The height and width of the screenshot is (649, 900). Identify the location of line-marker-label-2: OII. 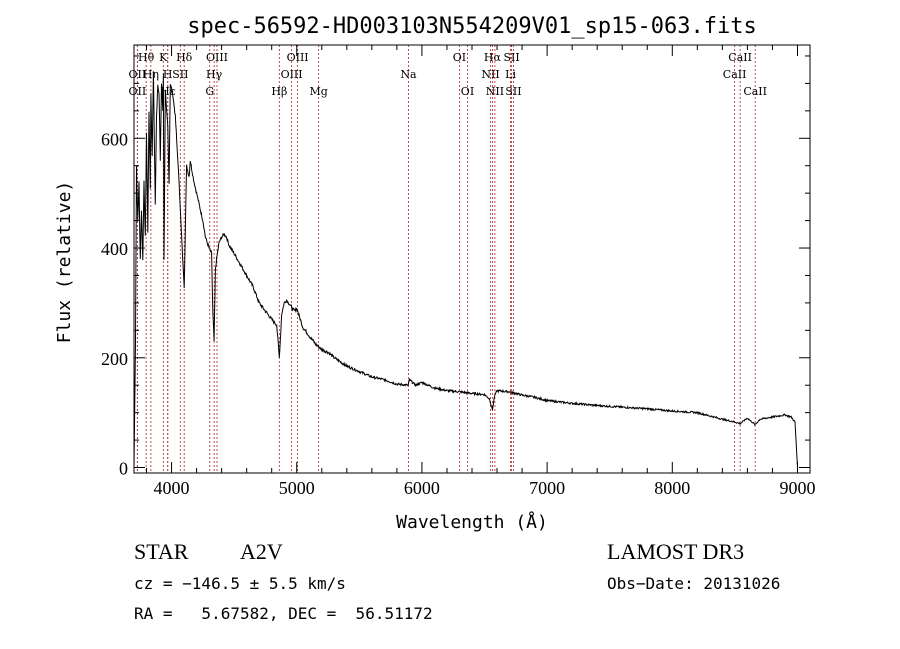
(138, 91).